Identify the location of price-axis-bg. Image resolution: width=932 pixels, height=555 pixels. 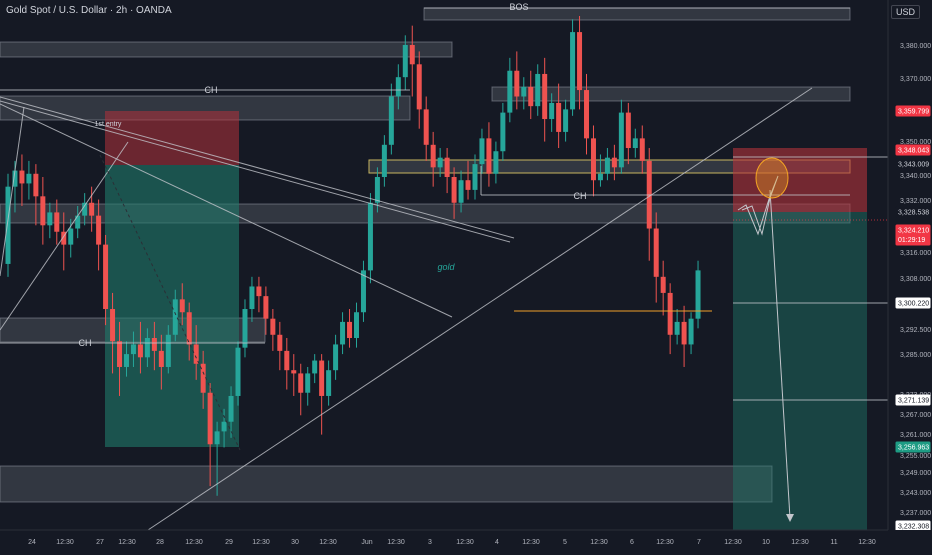
(910, 275).